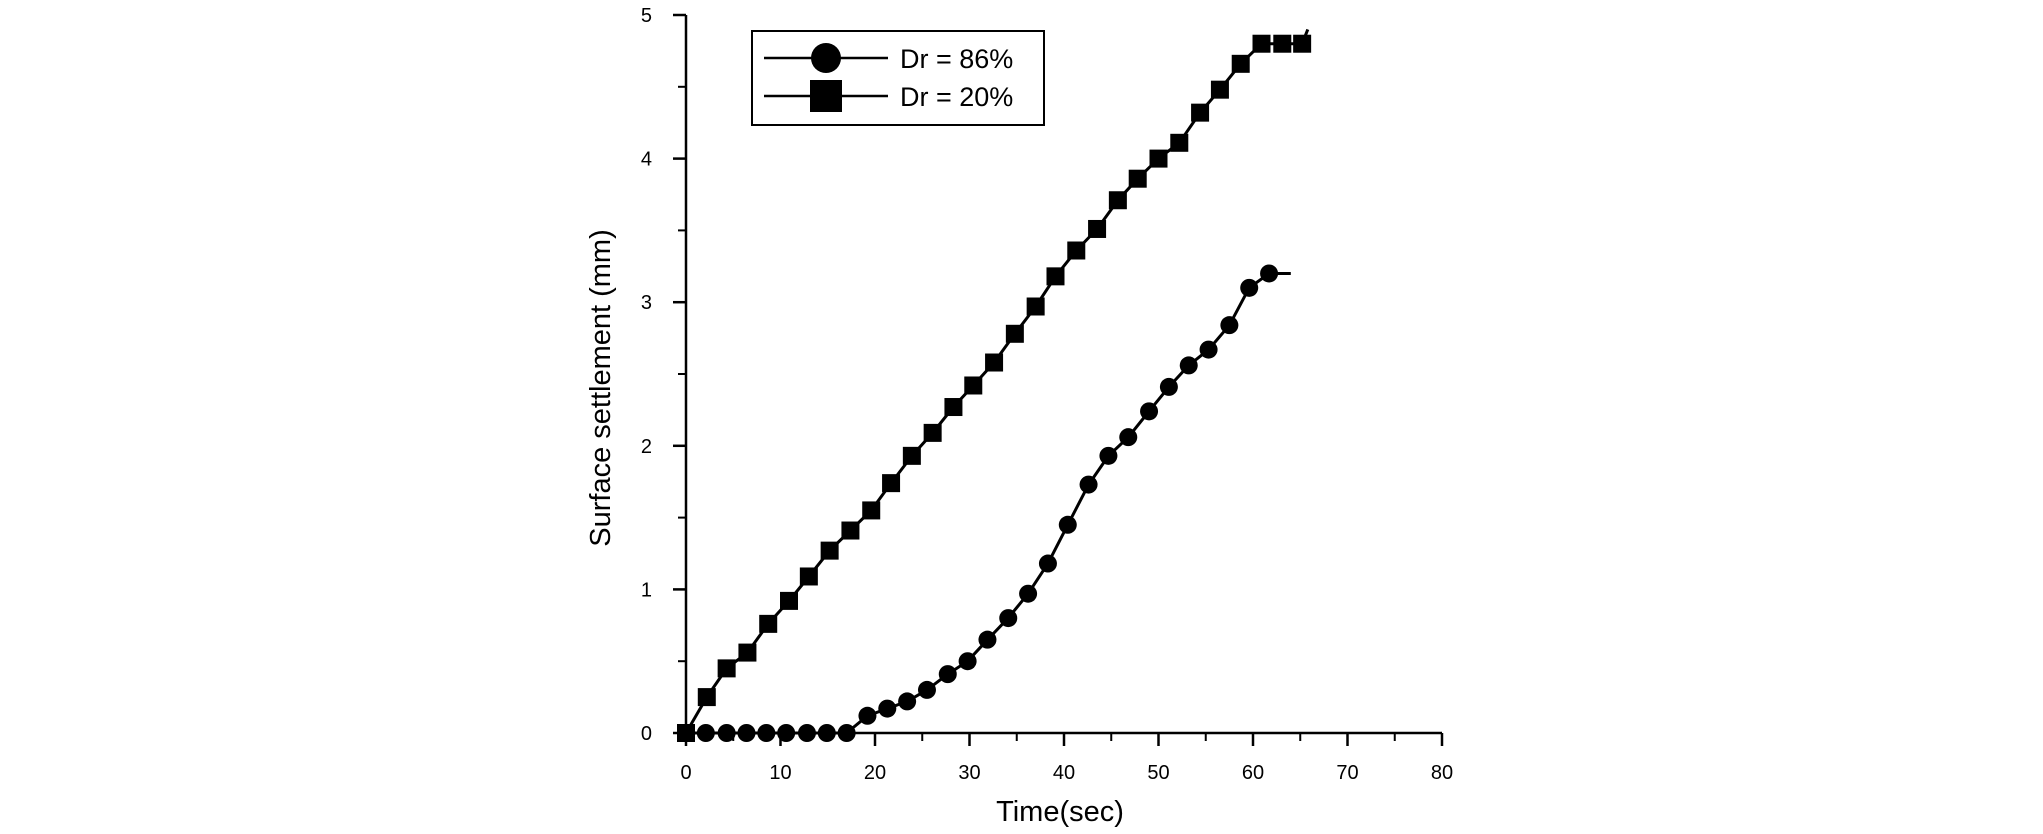  Describe the element at coordinates (646, 590) in the screenshot. I see `y-tick-label: 1` at that location.